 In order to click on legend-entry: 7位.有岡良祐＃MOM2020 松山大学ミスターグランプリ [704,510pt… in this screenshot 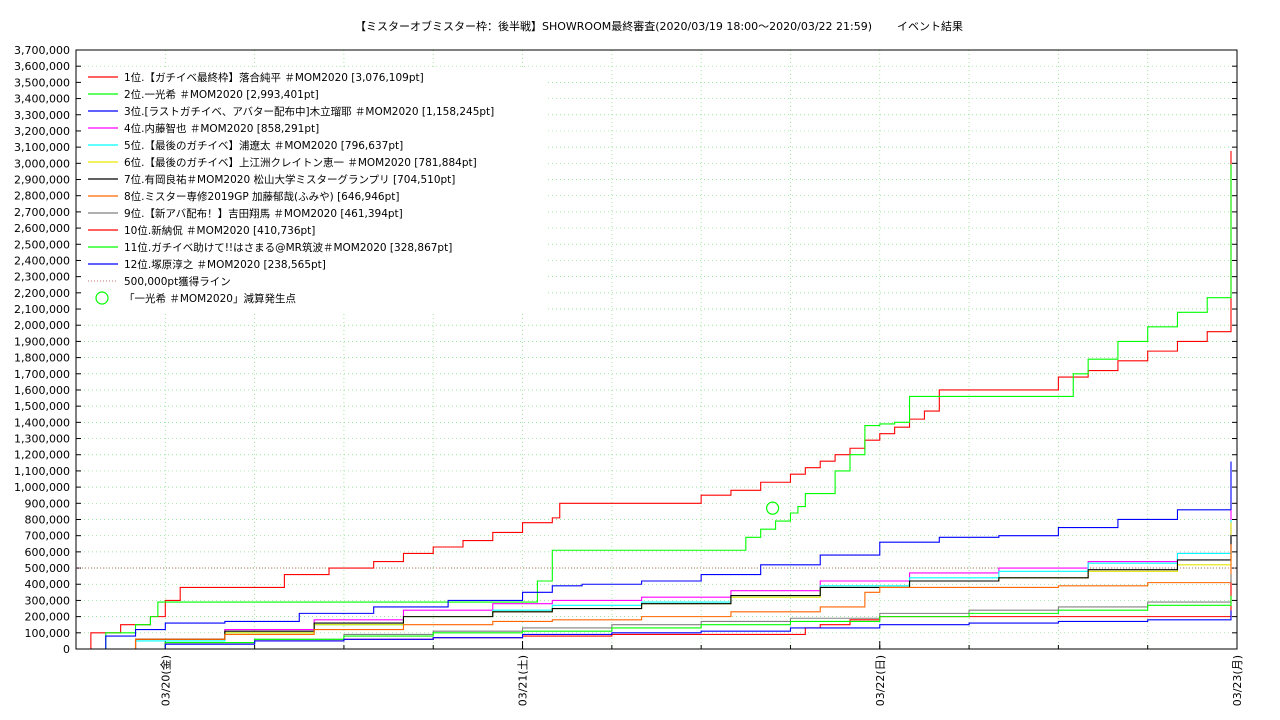, I will do `click(289, 179)`.